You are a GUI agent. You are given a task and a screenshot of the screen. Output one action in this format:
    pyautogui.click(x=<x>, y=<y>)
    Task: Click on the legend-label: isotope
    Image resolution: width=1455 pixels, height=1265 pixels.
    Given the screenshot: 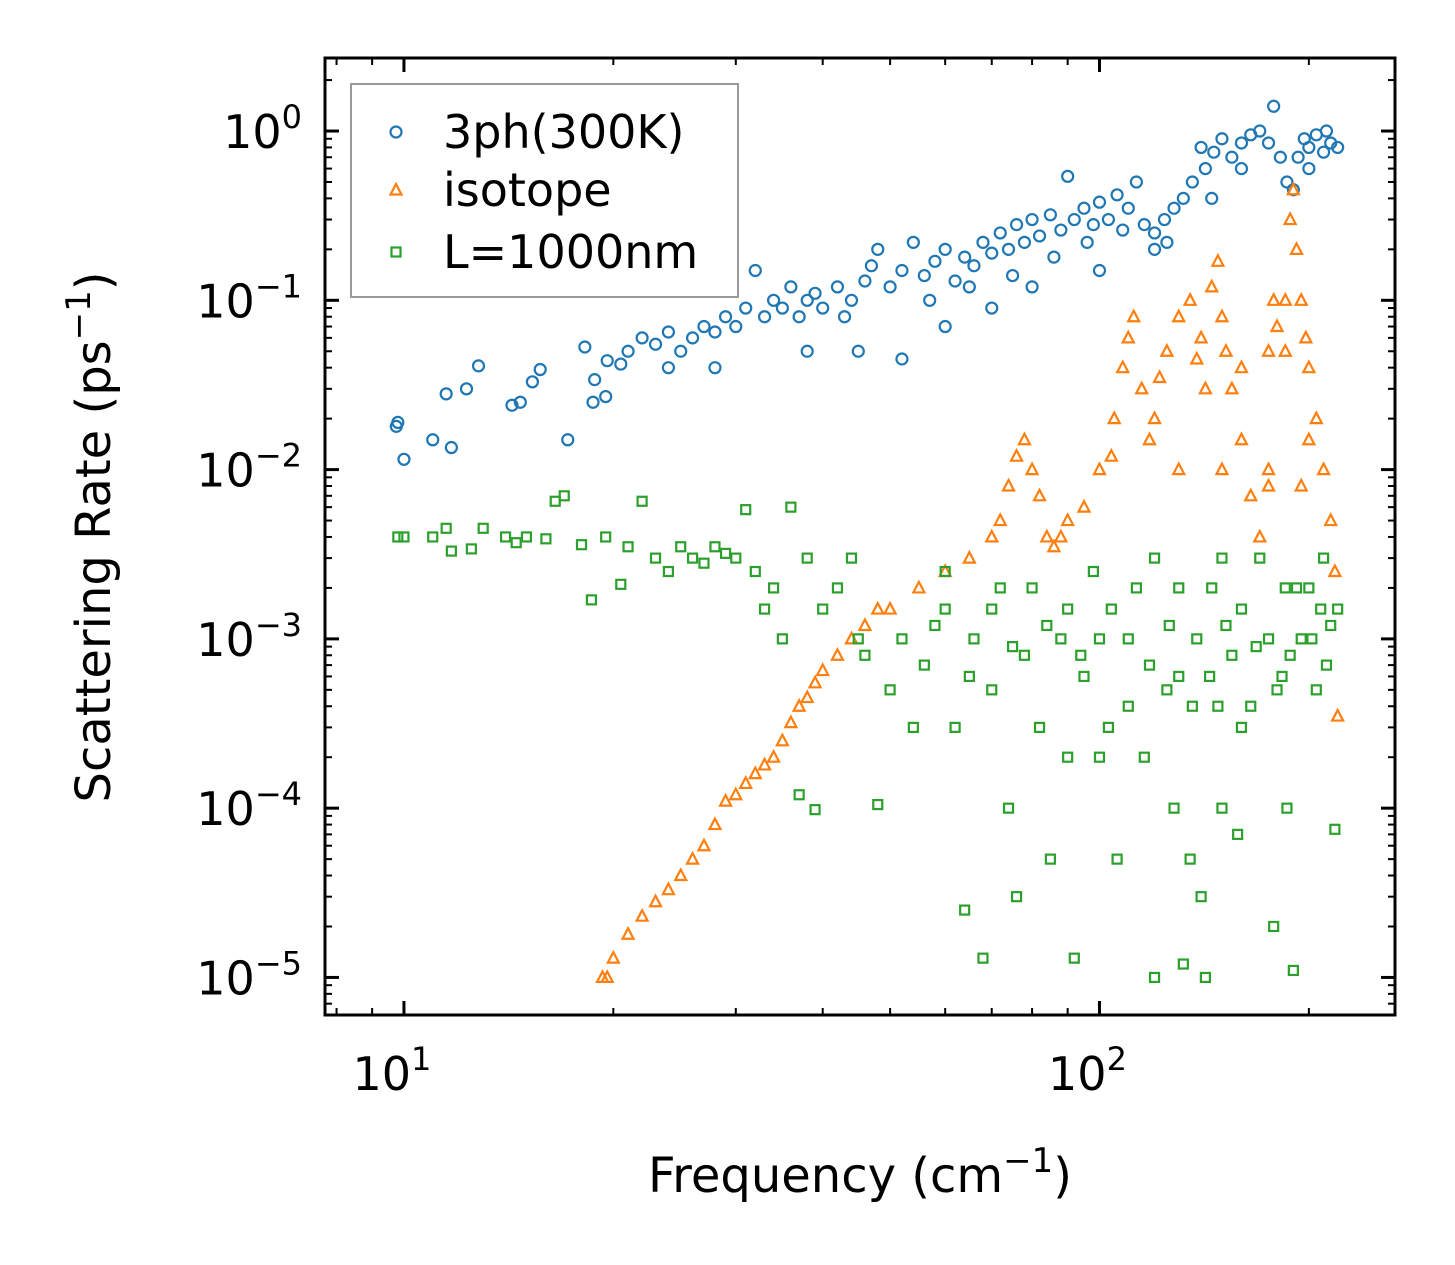 What is the action you would take?
    pyautogui.click(x=527, y=190)
    